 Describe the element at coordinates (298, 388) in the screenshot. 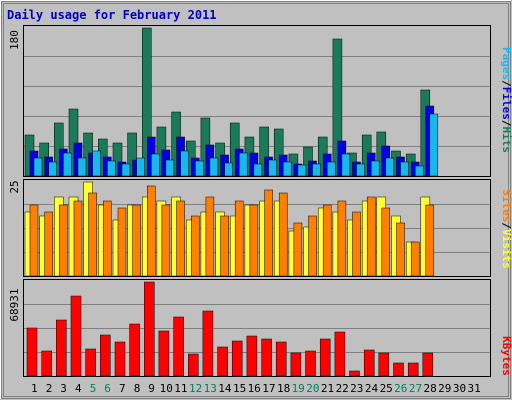

I see `x-label-day-19: 19` at that location.